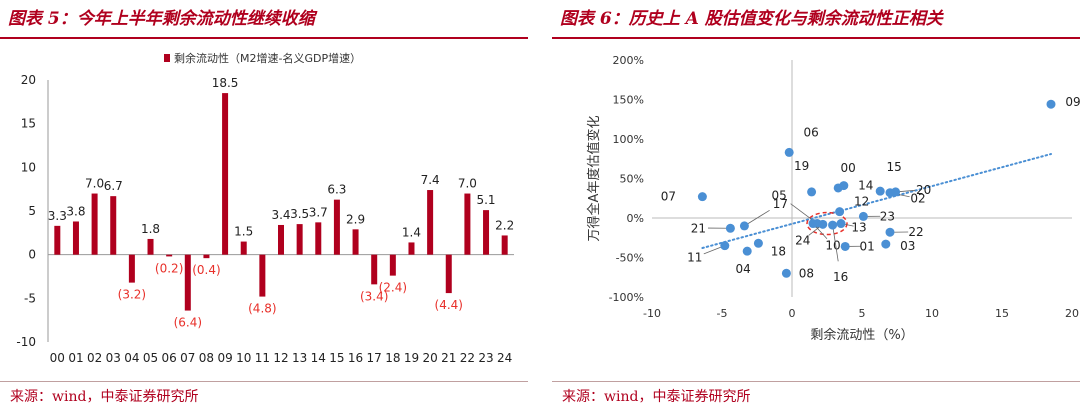 Image resolution: width=1080 pixels, height=411 pixels. What do you see at coordinates (751, 19) in the screenshot?
I see `right-chart-title: 图表 6：历史上 A 股估值变化与剩余流动性正相关` at bounding box center [751, 19].